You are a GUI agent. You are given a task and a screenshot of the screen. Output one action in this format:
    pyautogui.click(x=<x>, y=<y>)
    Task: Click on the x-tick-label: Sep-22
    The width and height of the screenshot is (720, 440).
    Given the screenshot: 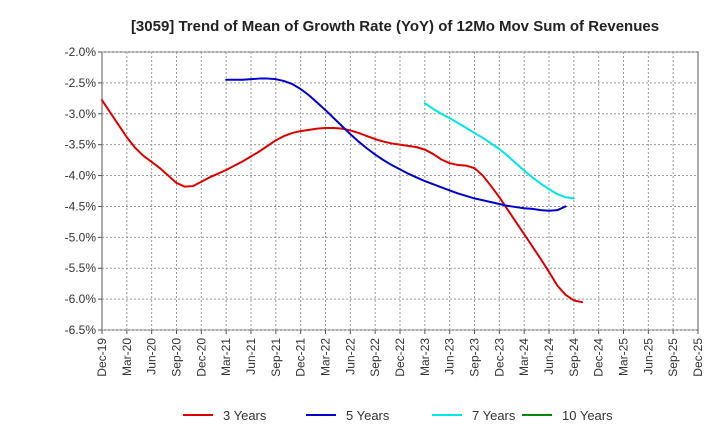 What is the action you would take?
    pyautogui.click(x=375, y=357)
    